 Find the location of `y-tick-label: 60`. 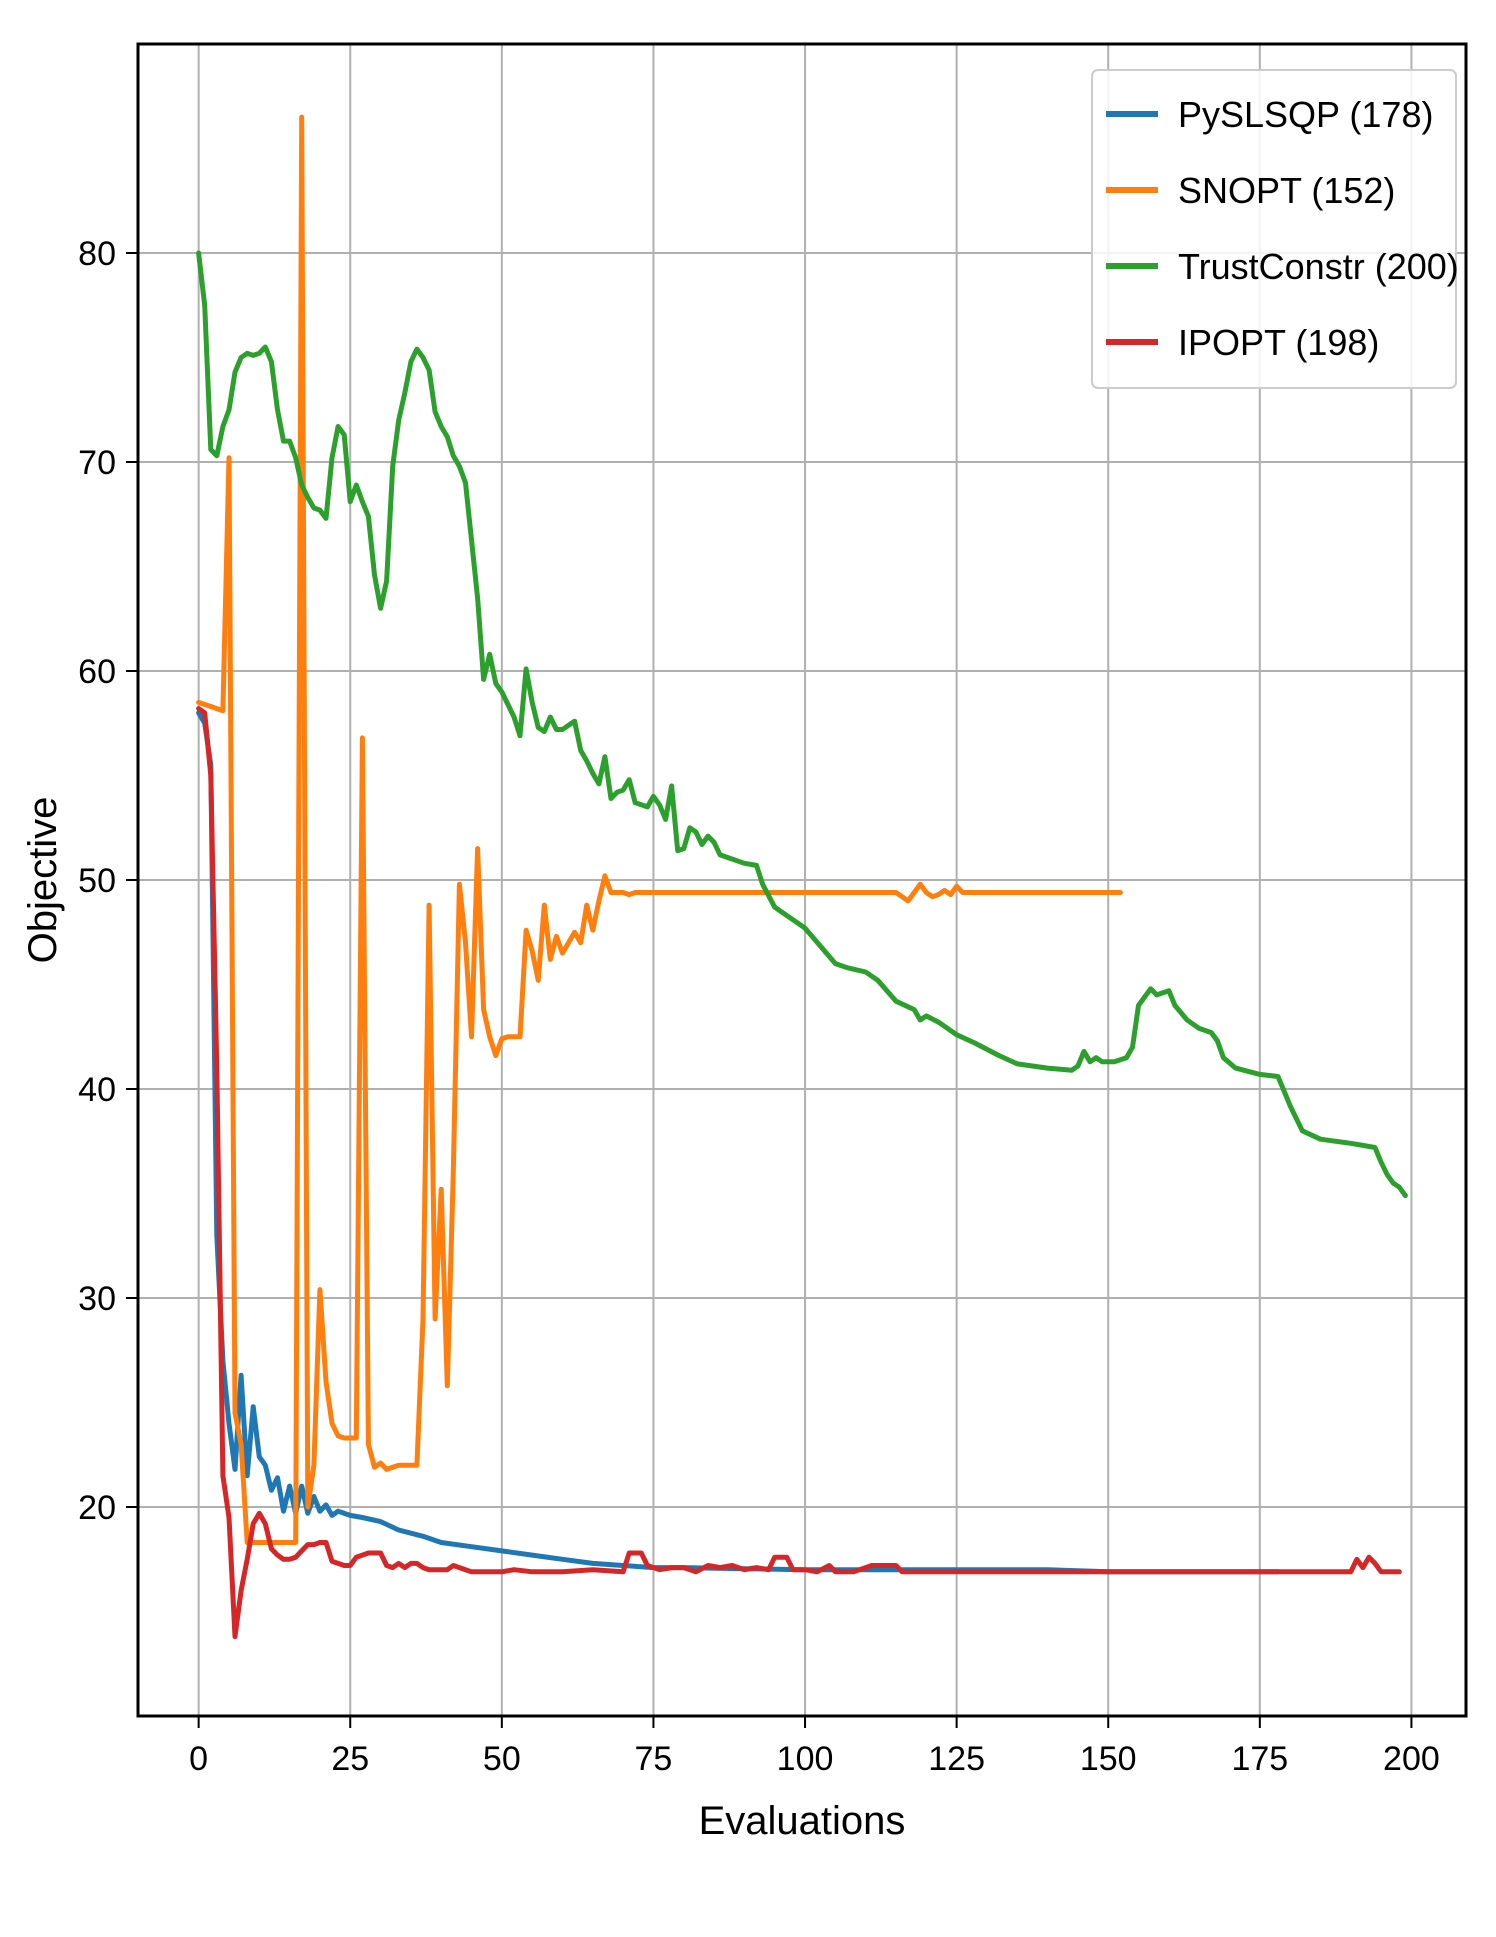

y-tick-label: 60 is located at coordinates (97, 672).